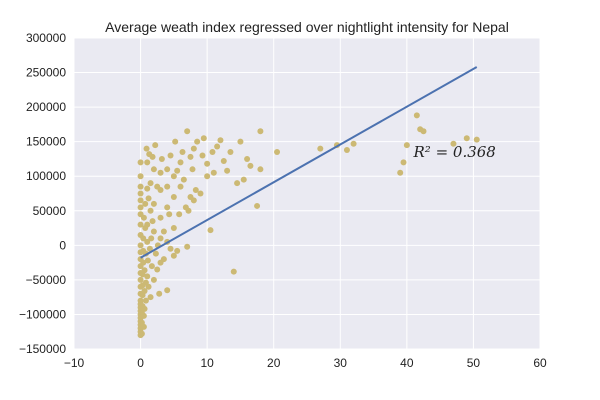 The image size is (600, 400). What do you see at coordinates (474, 363) in the screenshot?
I see `x-tick-label: 50` at bounding box center [474, 363].